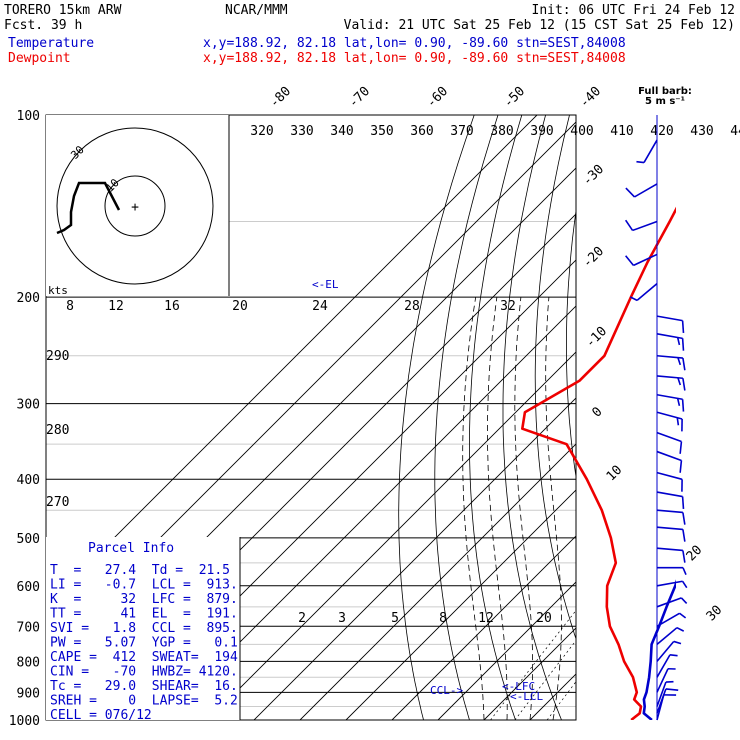 Image resolution: width=740 pixels, height=740 pixels. I want to click on speed-scale-label: 24, so click(320, 306).